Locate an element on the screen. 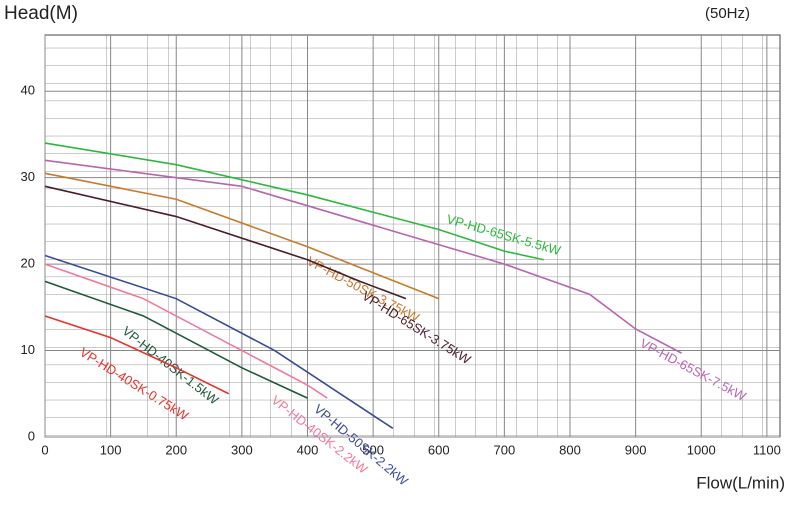 This screenshot has height=505, width=794. y-tick-label: 30 is located at coordinates (28, 176).